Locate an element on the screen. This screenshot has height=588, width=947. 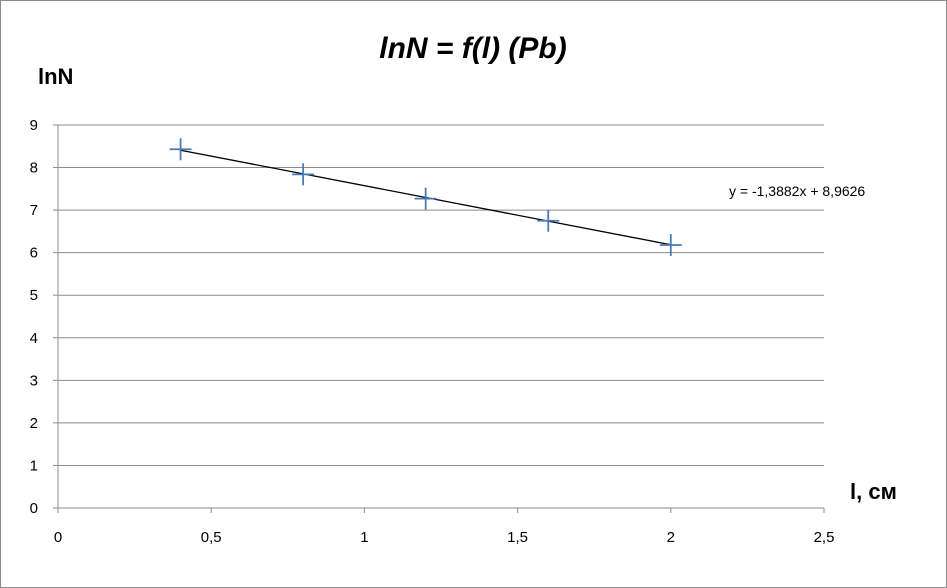
x-tick-label: 2 is located at coordinates (671, 537).